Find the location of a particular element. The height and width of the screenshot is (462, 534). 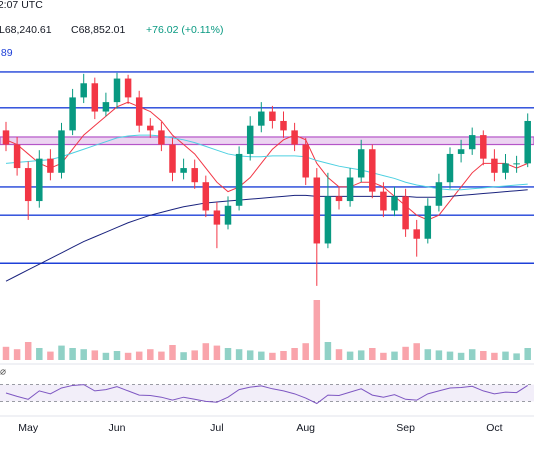

header-time: 12:07 UTC is located at coordinates (21, 5).